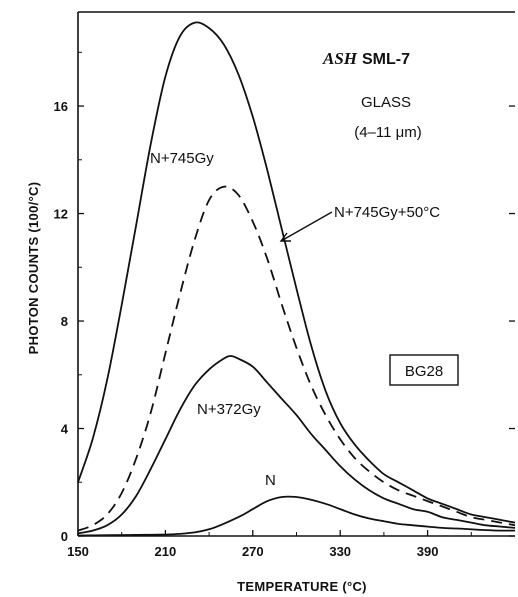  Describe the element at coordinates (386, 102) in the screenshot. I see `phase-label: GLASS` at that location.